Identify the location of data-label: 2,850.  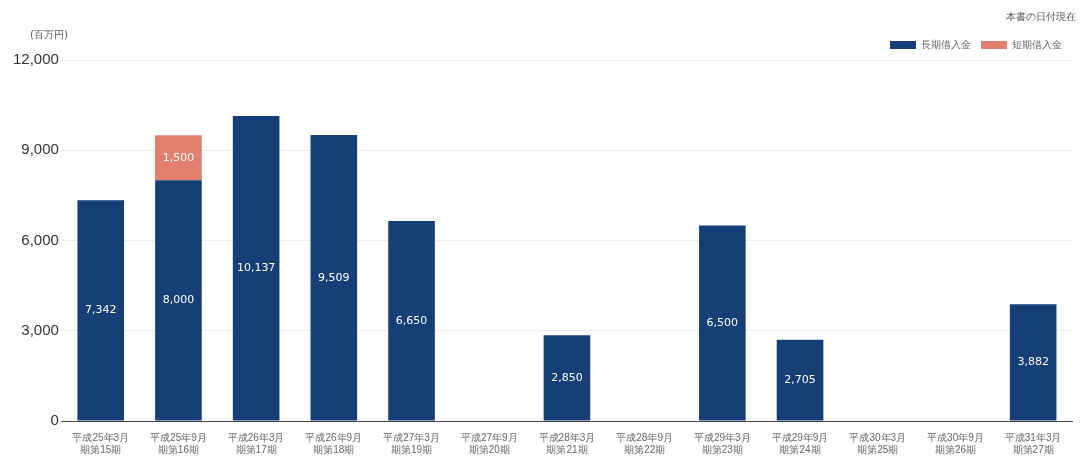
(567, 377).